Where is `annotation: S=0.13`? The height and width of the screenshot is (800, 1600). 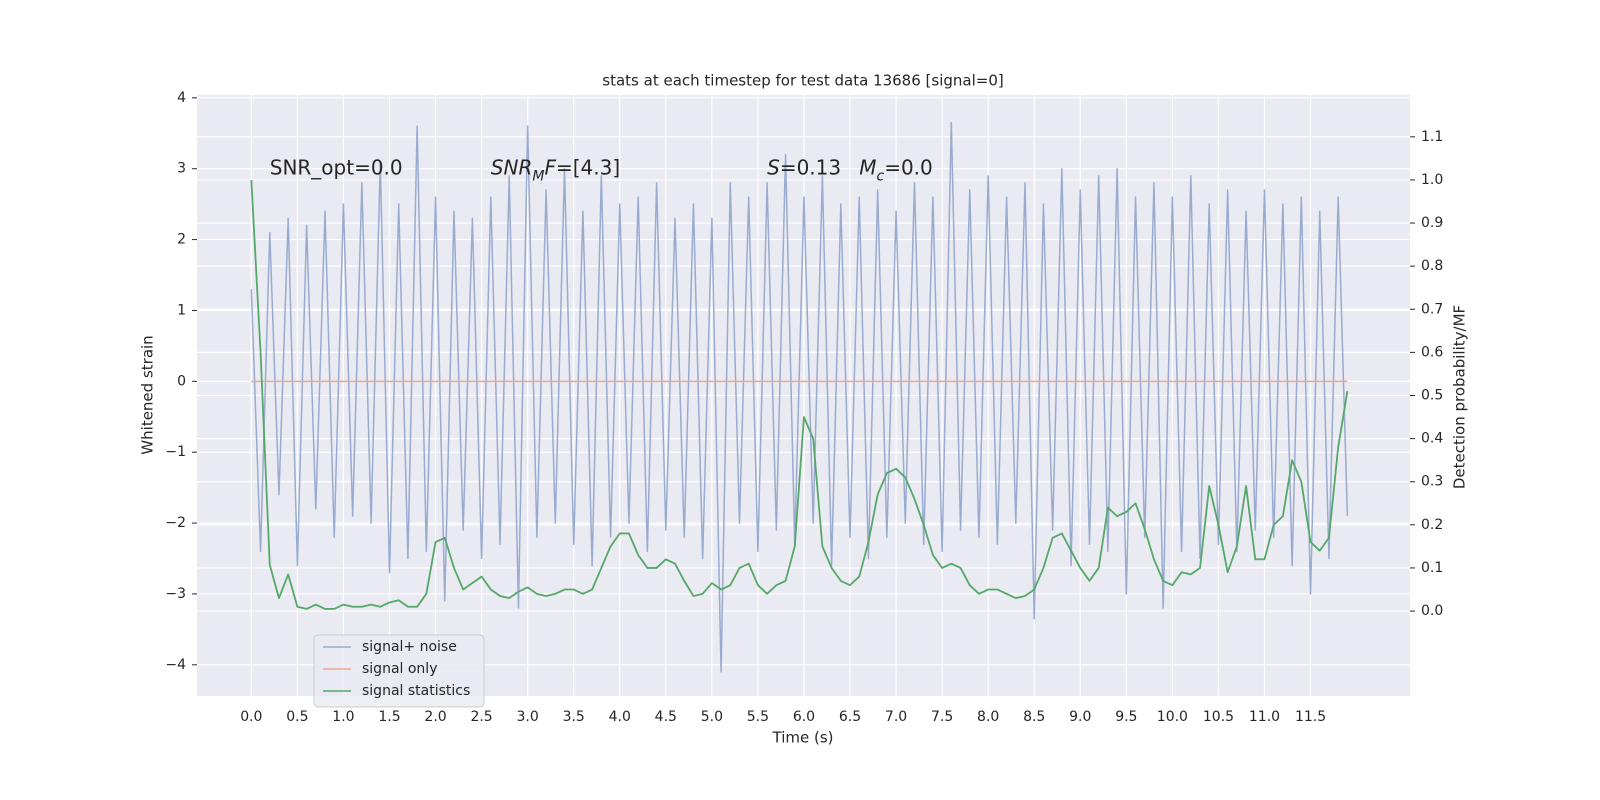 annotation: S=0.13 is located at coordinates (804, 167).